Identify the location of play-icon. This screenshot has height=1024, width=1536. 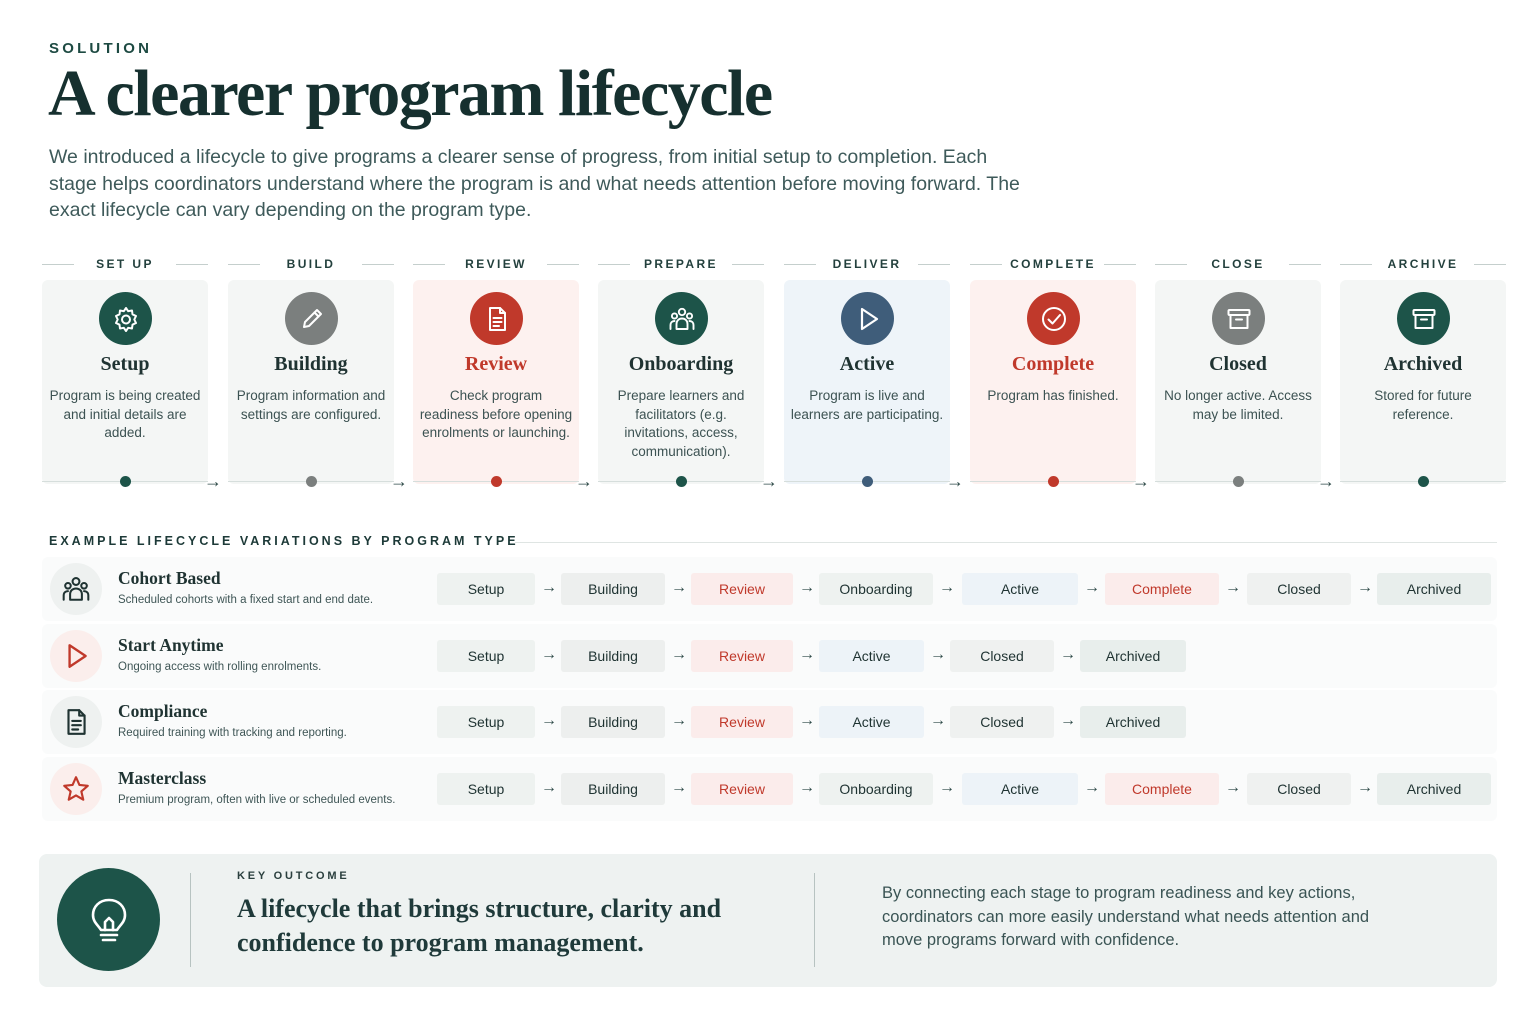
(867, 318).